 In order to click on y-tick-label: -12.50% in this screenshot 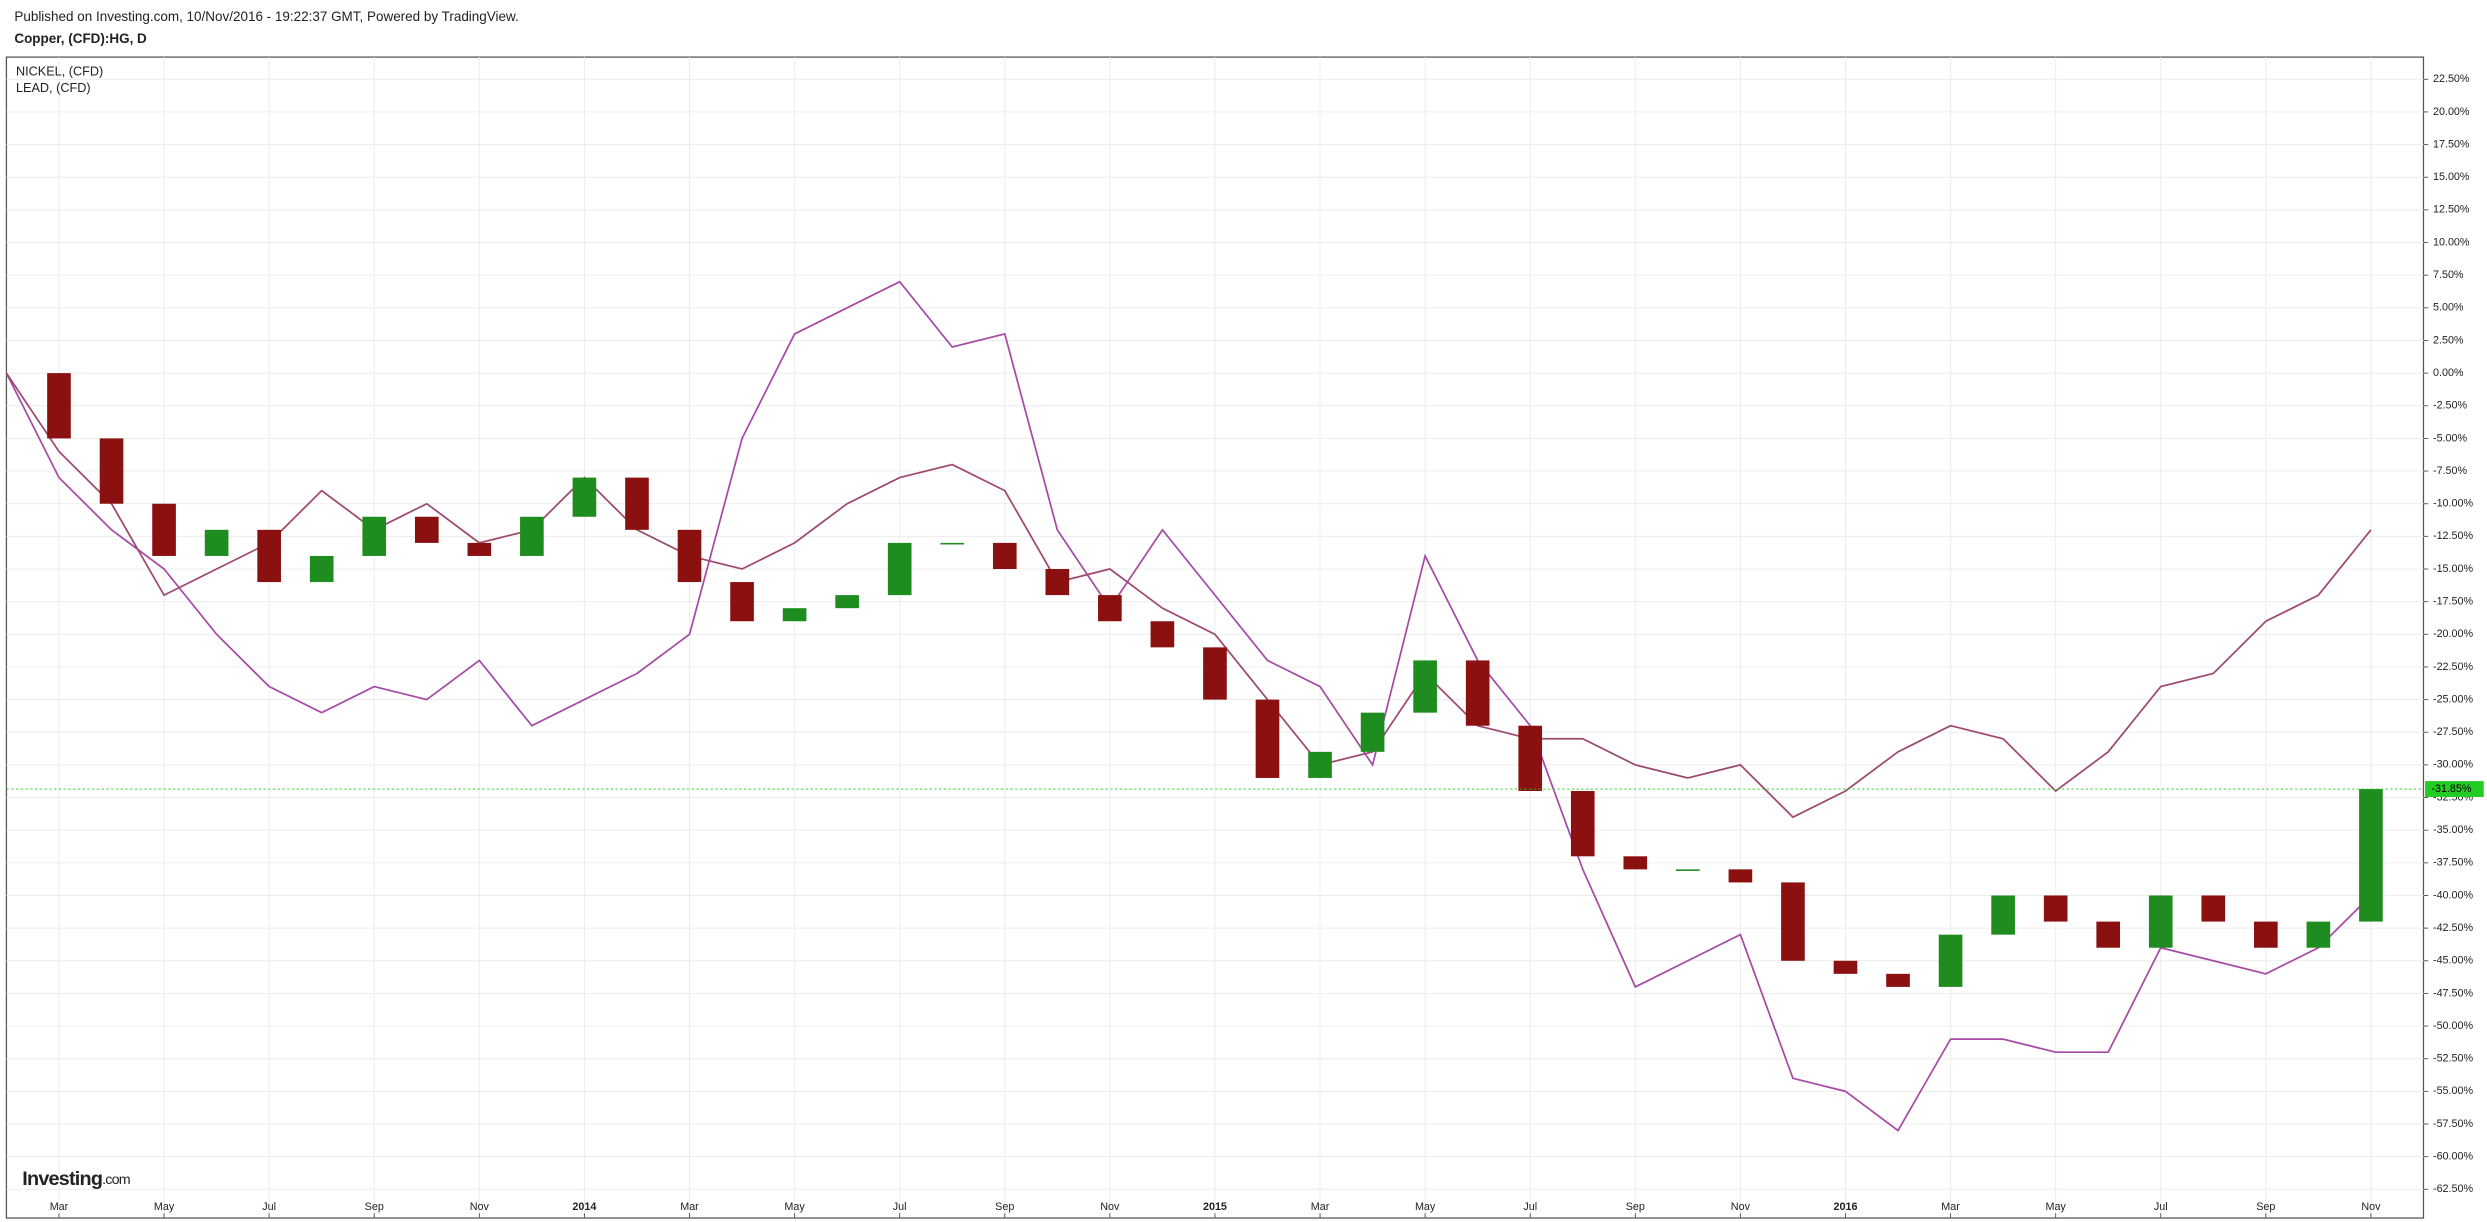, I will do `click(2453, 536)`.